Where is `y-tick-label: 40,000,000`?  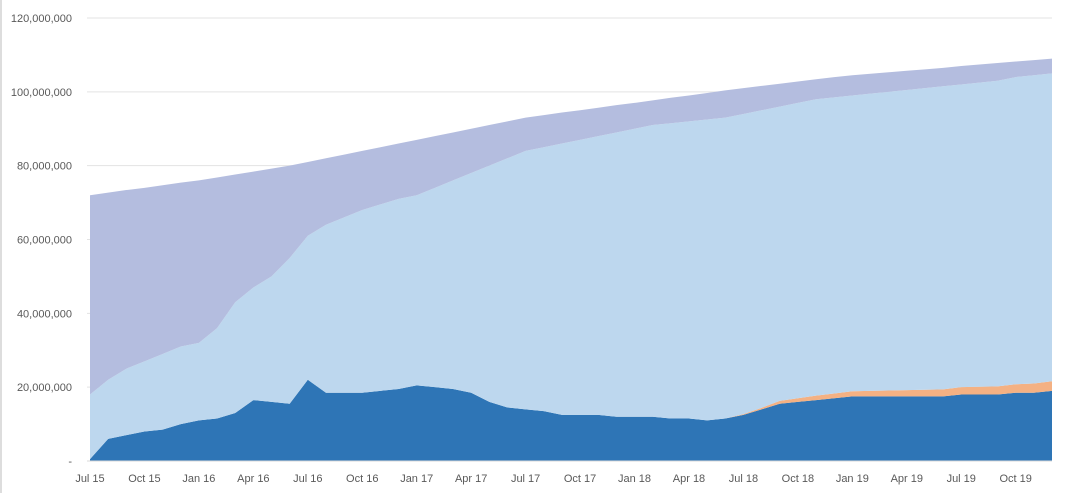
y-tick-label: 40,000,000 is located at coordinates (44, 314).